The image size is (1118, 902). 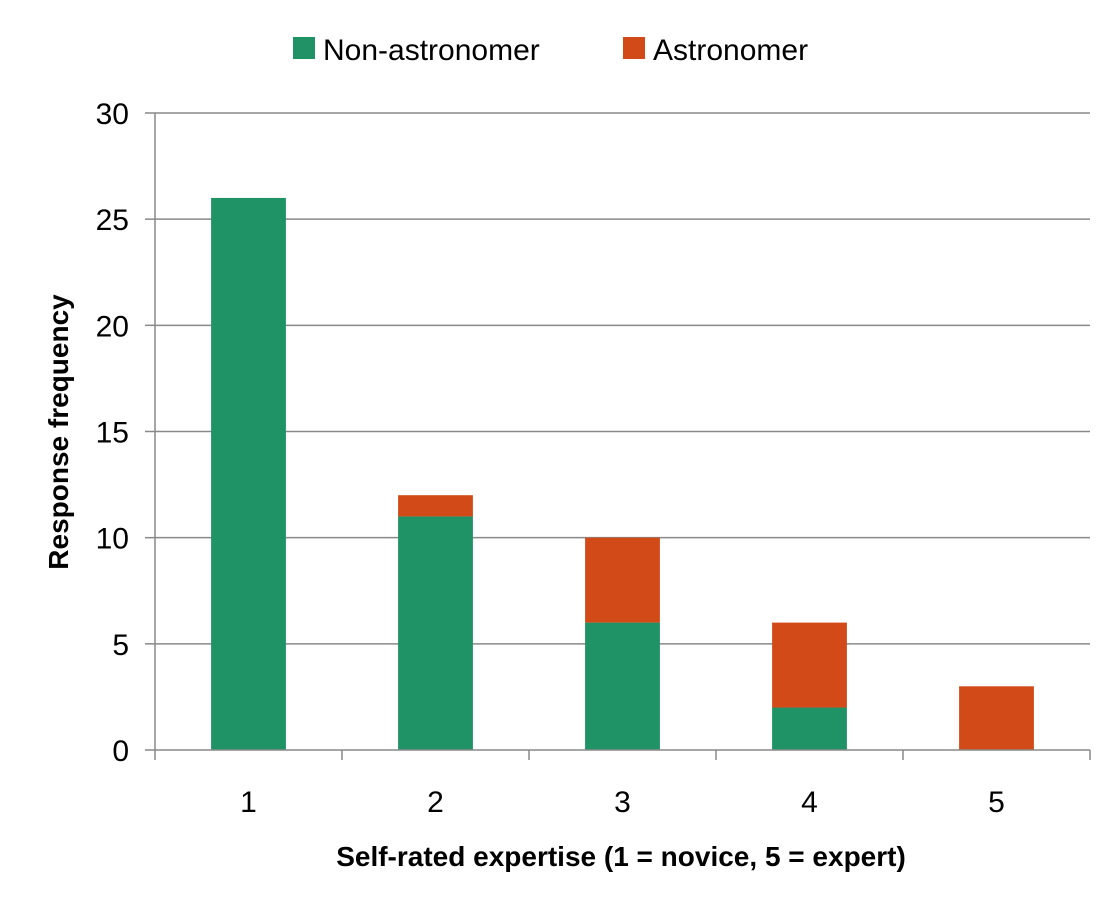 I want to click on y-tick-label: 15, so click(x=112, y=433).